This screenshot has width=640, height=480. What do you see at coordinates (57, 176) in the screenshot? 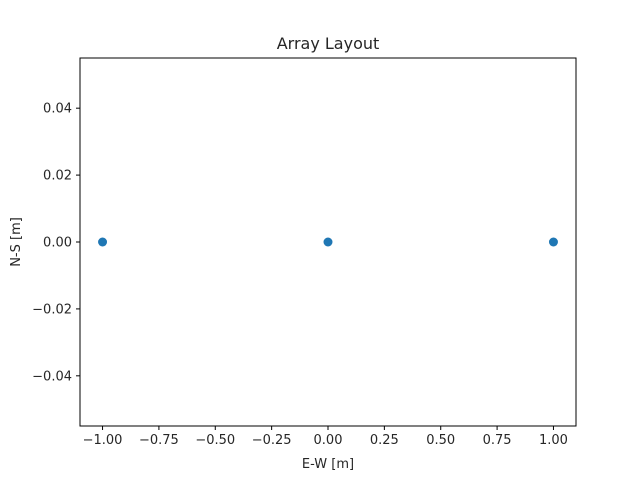
I see `y-tick-label: 0.02` at bounding box center [57, 176].